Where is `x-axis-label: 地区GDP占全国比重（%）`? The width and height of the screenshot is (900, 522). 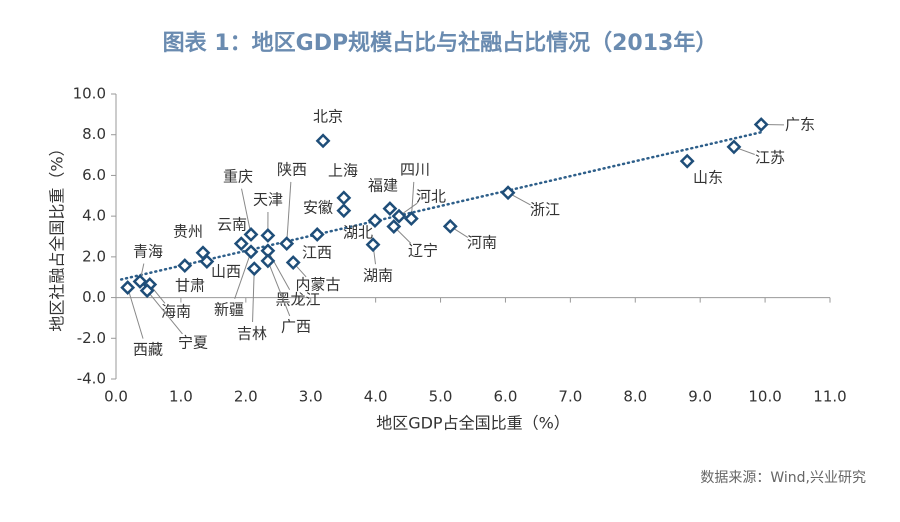
x-axis-label: 地区GDP占全国比重（%） is located at coordinates (473, 423).